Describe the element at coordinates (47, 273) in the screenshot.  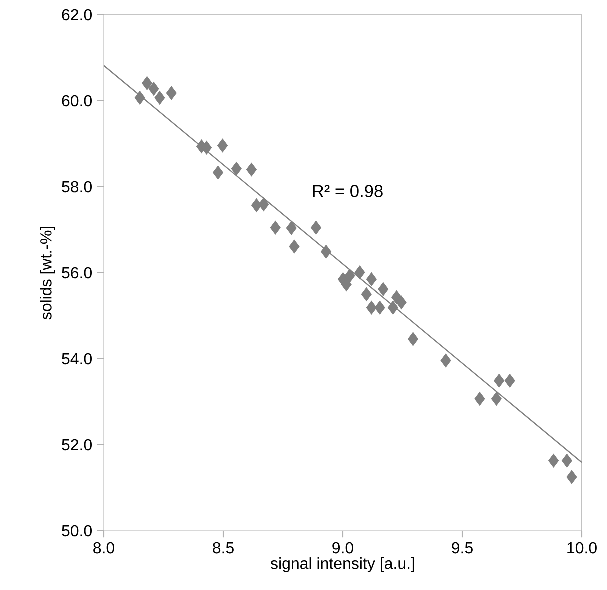
I see `y-axis-title: solids [wt.-%]` at that location.